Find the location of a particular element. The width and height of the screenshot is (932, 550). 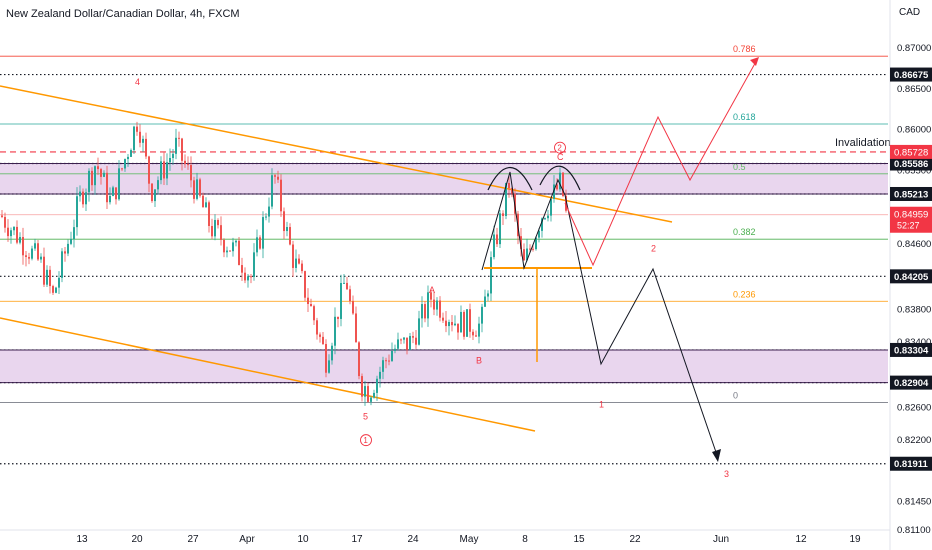

price-tick-label: 0.82600 is located at coordinates (914, 407).